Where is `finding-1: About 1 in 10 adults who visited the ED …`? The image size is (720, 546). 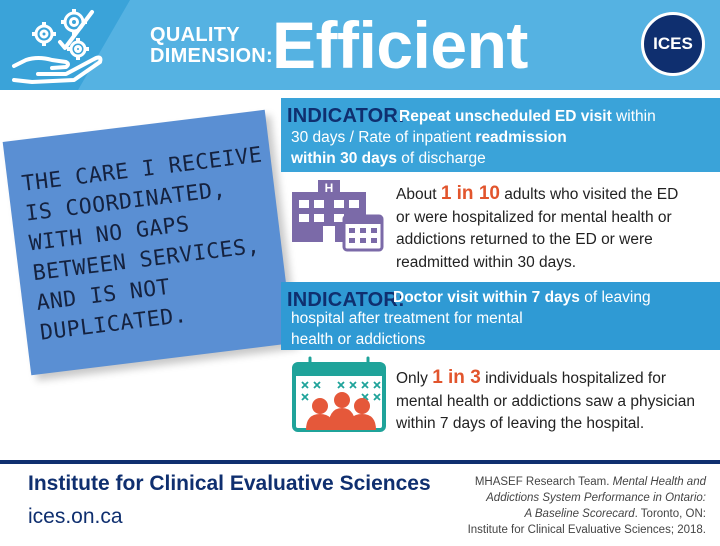 finding-1: About 1 in 10 adults who visited the ED … is located at coordinates (537, 227).